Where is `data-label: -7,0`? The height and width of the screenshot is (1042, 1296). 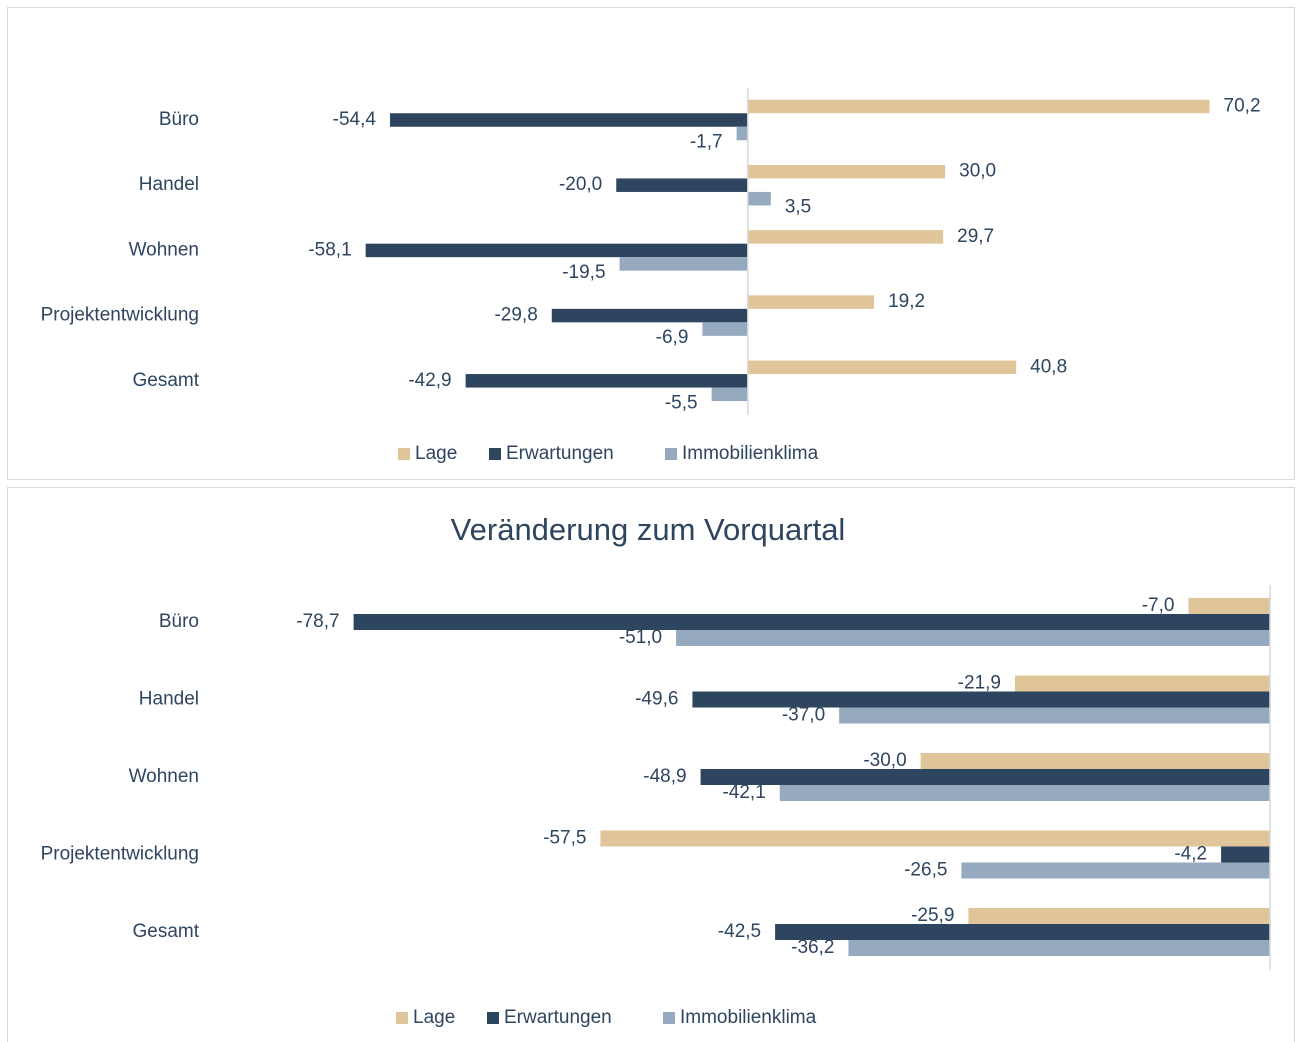
data-label: -7,0 is located at coordinates (1158, 605).